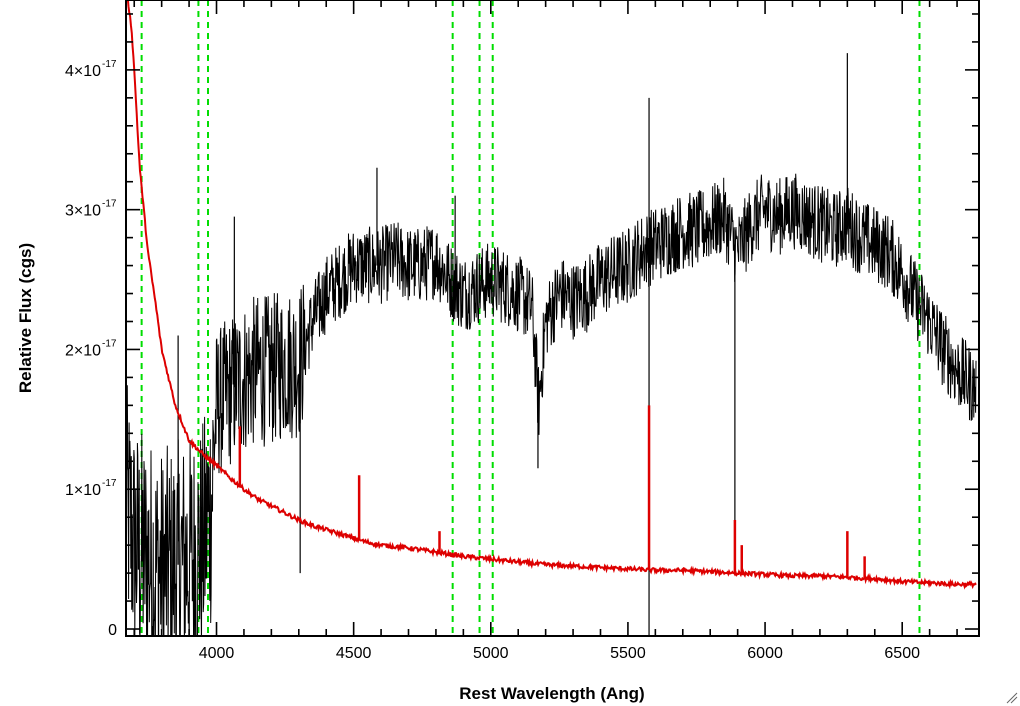  I want to click on y-axis-label: Relative Flux (cgs), so click(25, 318).